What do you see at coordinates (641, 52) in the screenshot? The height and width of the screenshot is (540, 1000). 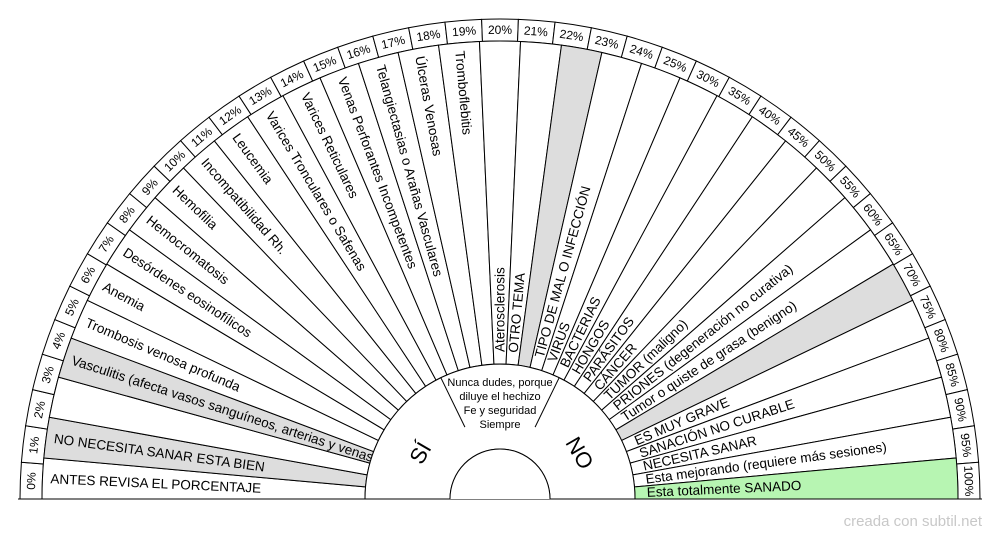 I see `percent-label: 24%` at bounding box center [641, 52].